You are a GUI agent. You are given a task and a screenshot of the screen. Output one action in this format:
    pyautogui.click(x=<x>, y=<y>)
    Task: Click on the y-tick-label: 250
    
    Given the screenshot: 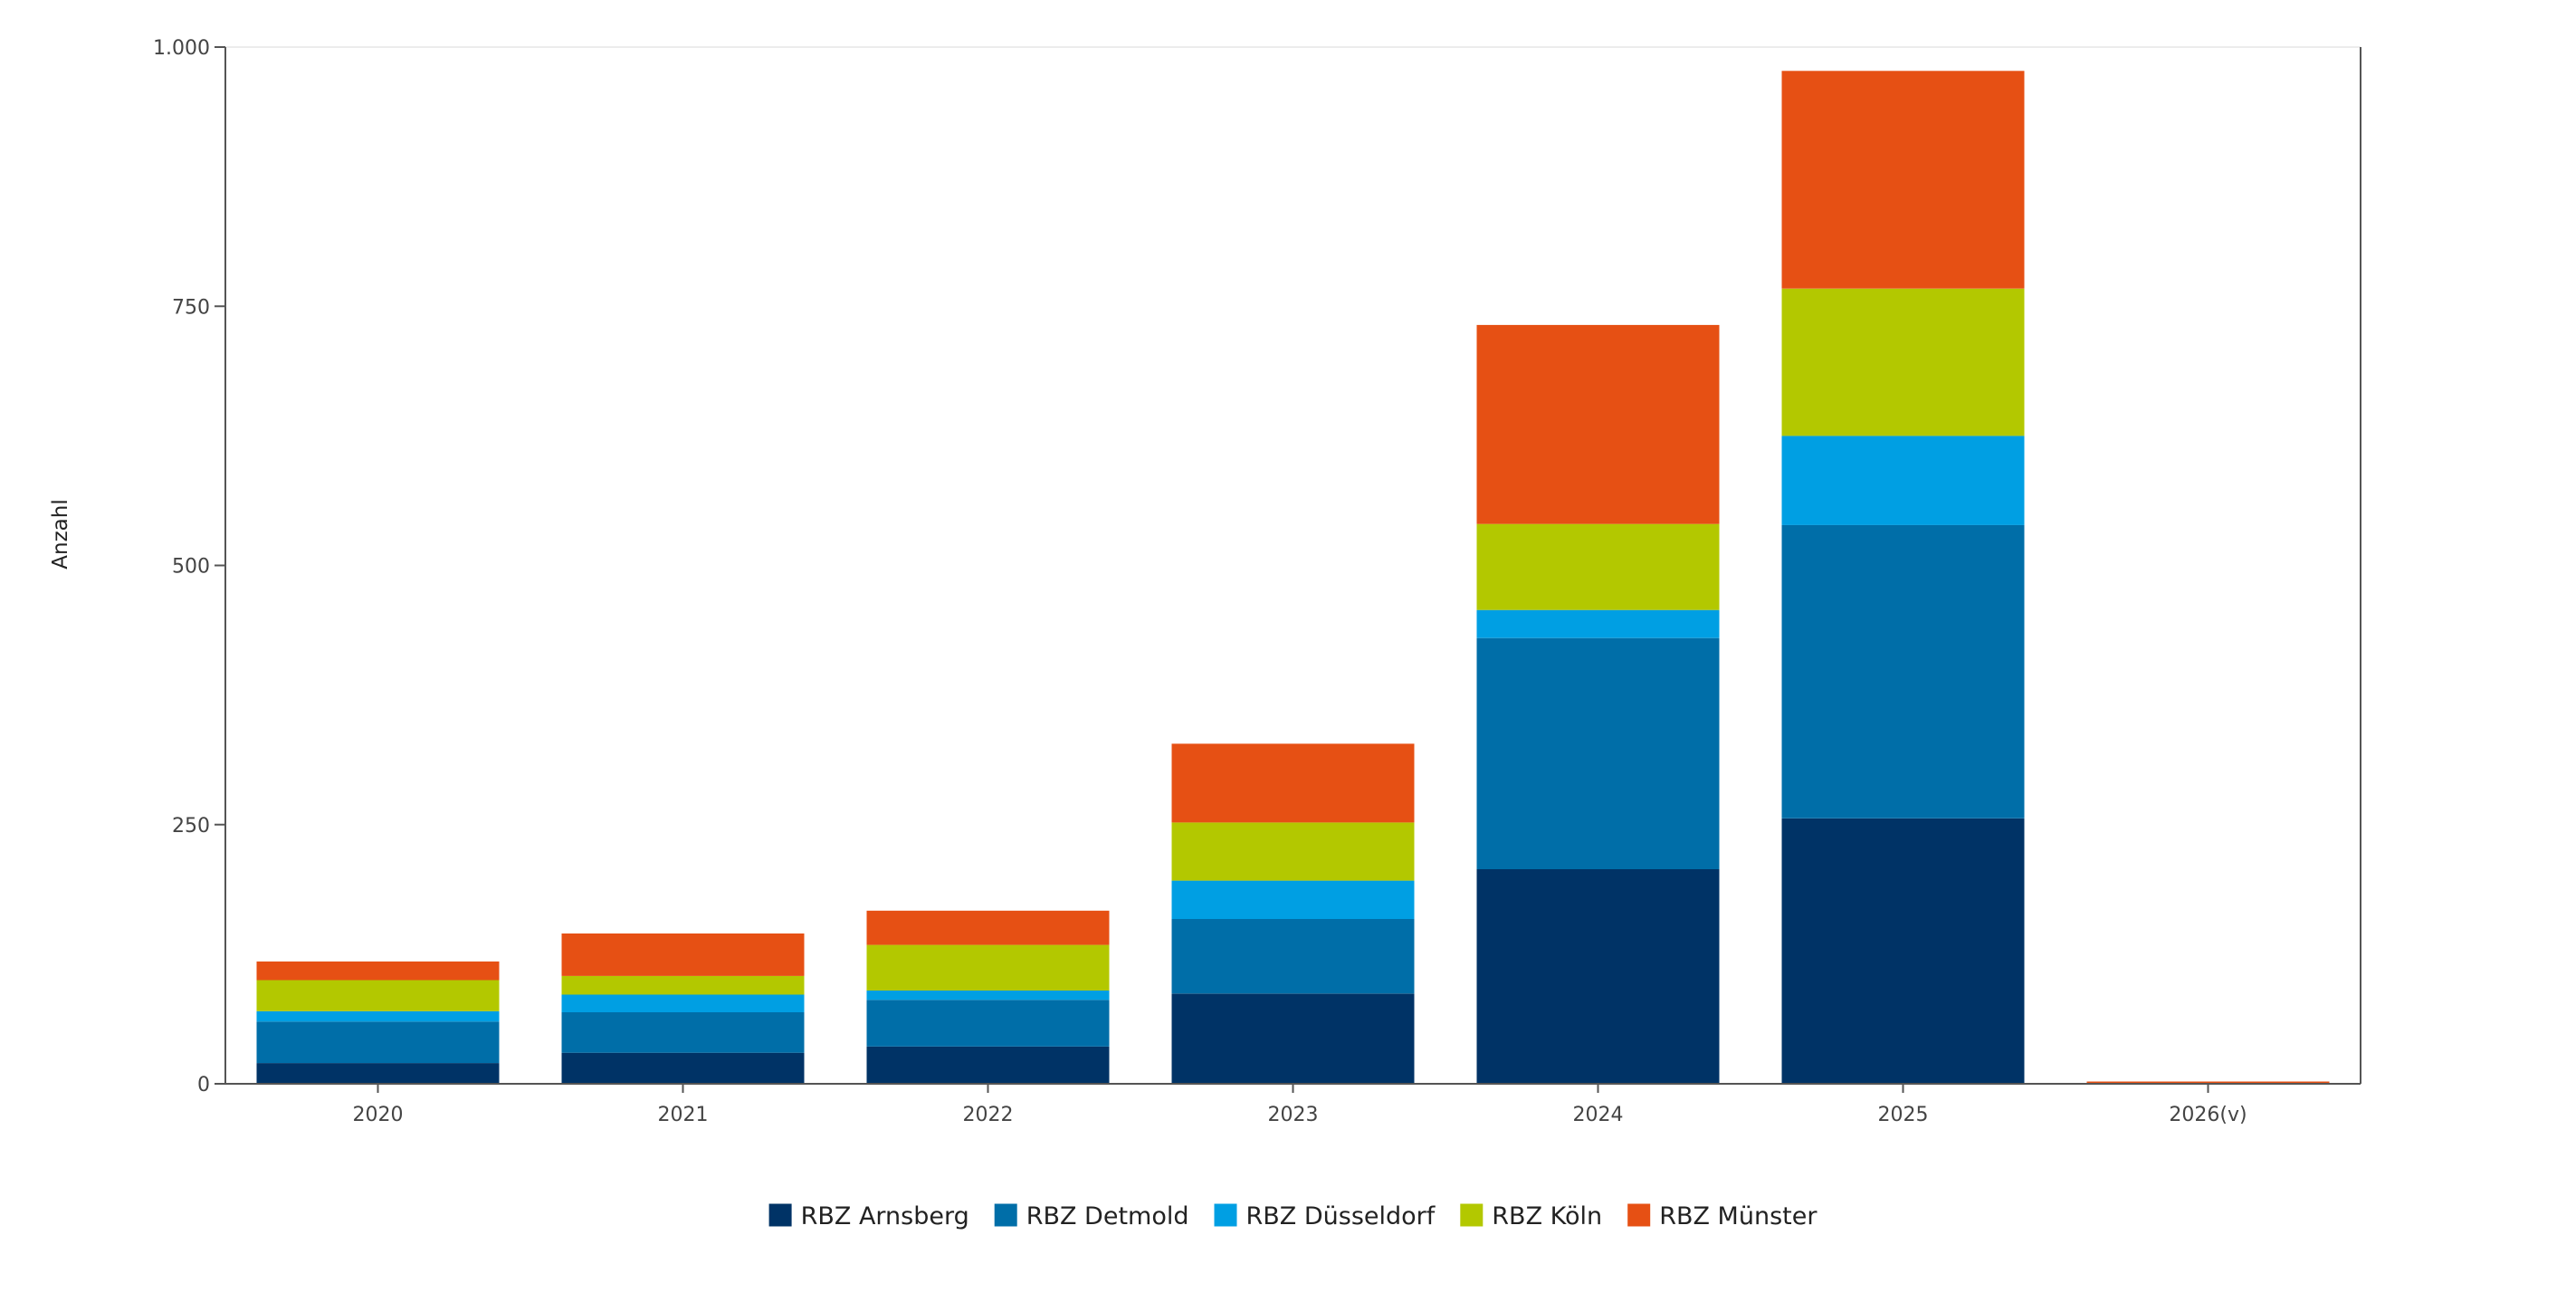 What is the action you would take?
    pyautogui.click(x=191, y=827)
    